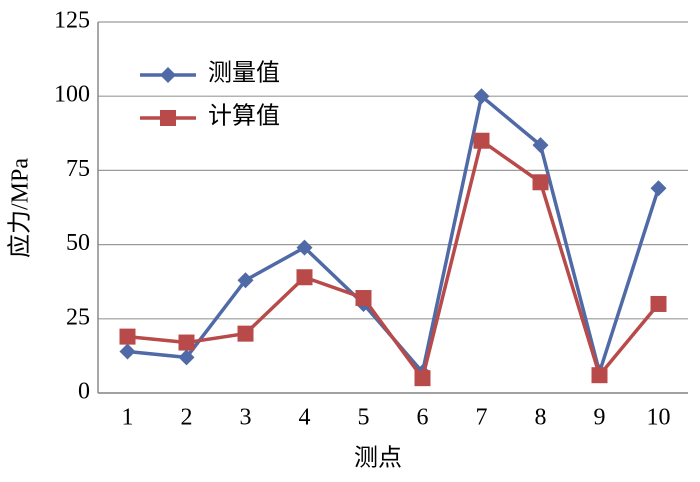 The image size is (700, 482). What do you see at coordinates (187, 418) in the screenshot?
I see `x-tick-label: 2` at bounding box center [187, 418].